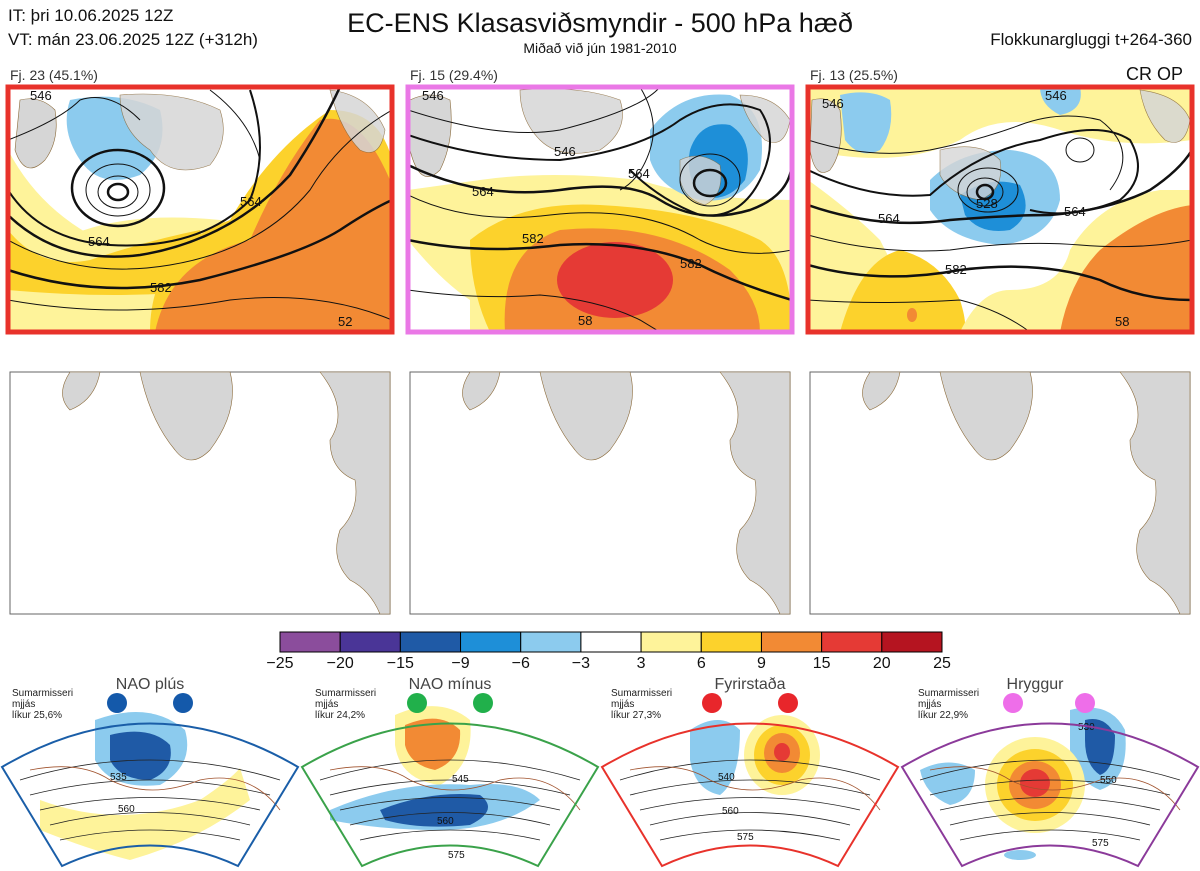 The height and width of the screenshot is (871, 1200). I want to click on panel-2-border, so click(600, 209).